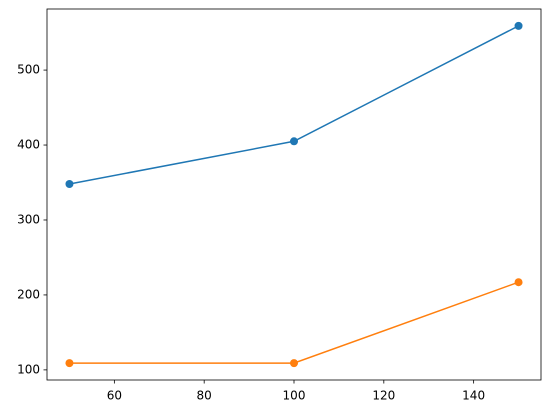 The image size is (552, 413). I want to click on x-tick-label: 140, so click(473, 396).